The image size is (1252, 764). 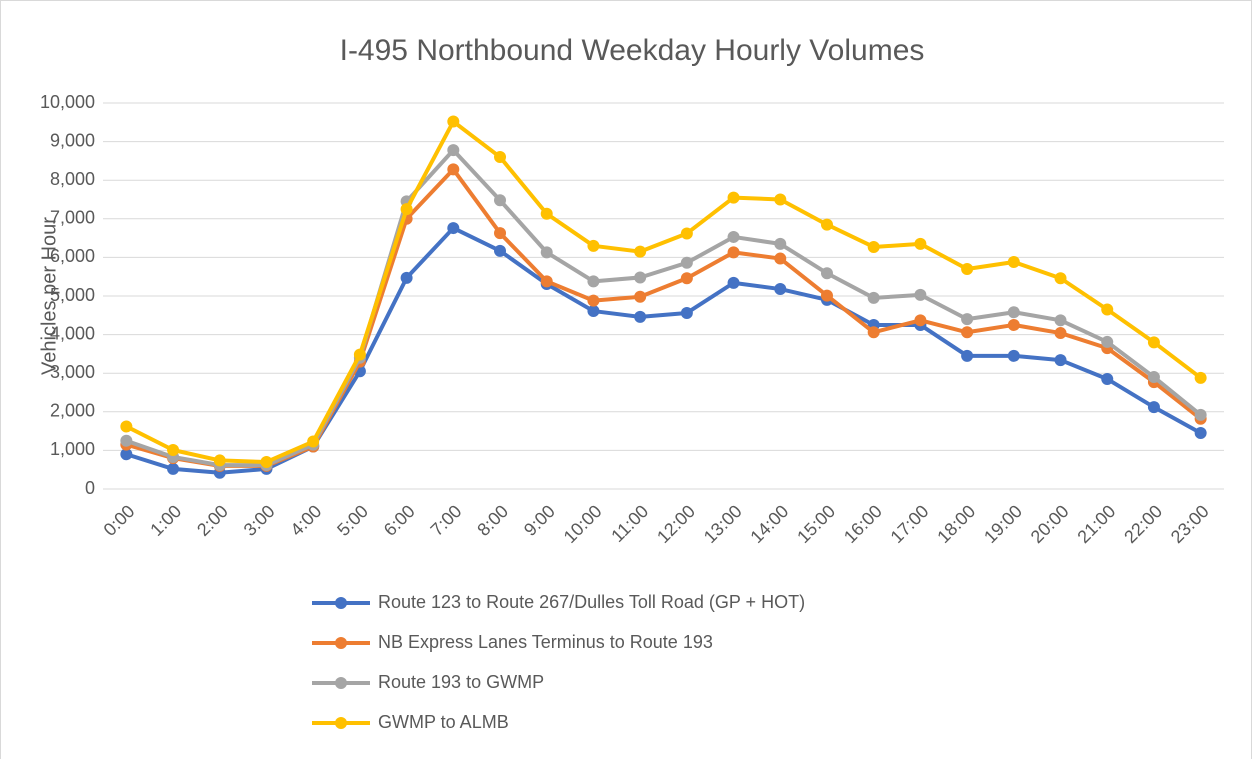 What do you see at coordinates (545, 642) in the screenshot?
I see `legend-label: NB Express Lanes Terminus to Route 193` at bounding box center [545, 642].